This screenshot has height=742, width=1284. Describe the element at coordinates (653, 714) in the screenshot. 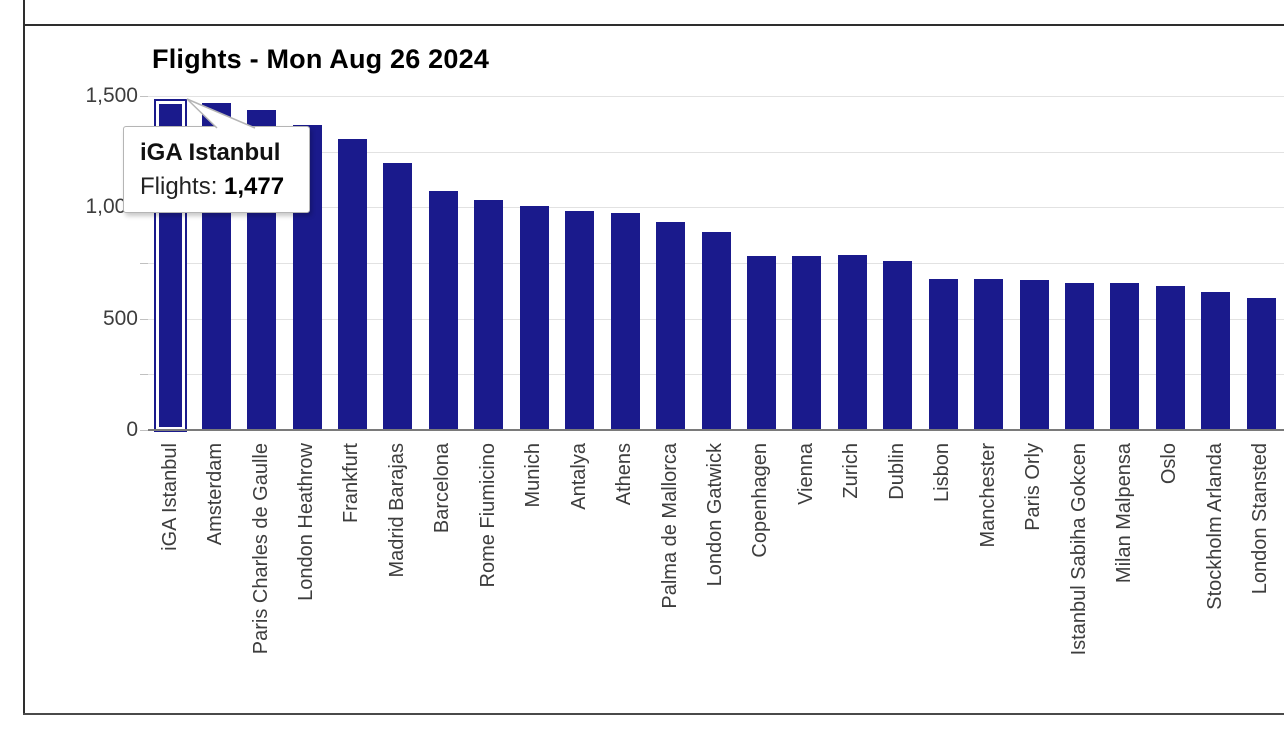

I see `panel-border-bottom` at that location.